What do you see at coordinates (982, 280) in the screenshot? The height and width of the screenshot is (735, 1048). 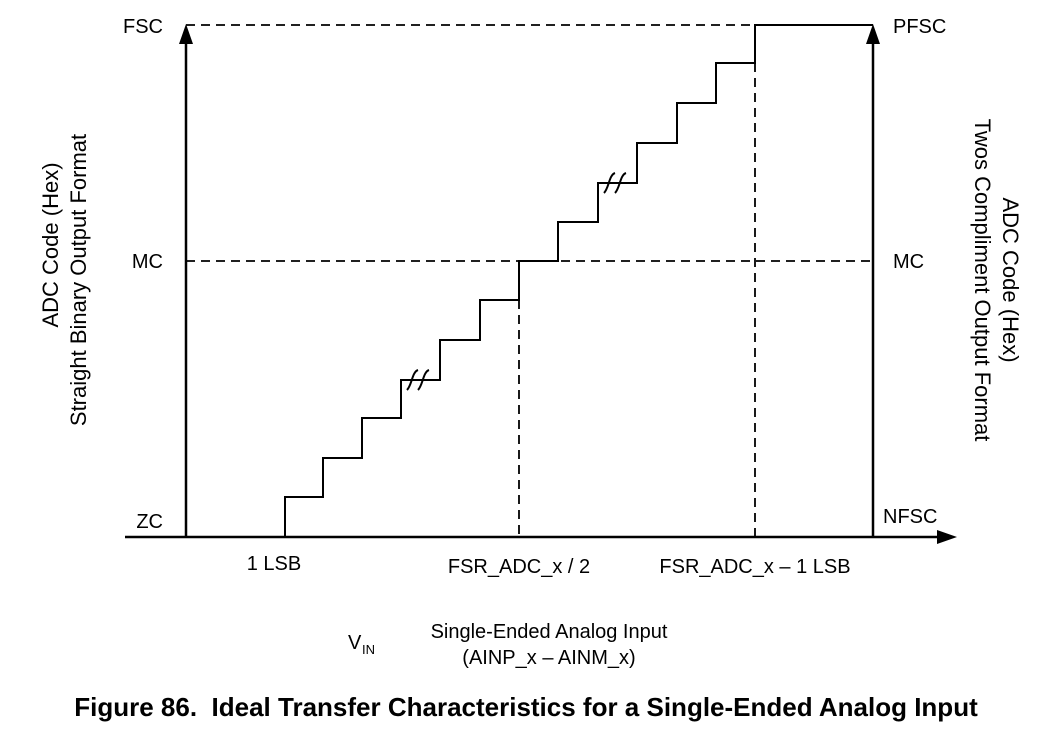 I see `axis-title: Twos Compliment Output Format` at bounding box center [982, 280].